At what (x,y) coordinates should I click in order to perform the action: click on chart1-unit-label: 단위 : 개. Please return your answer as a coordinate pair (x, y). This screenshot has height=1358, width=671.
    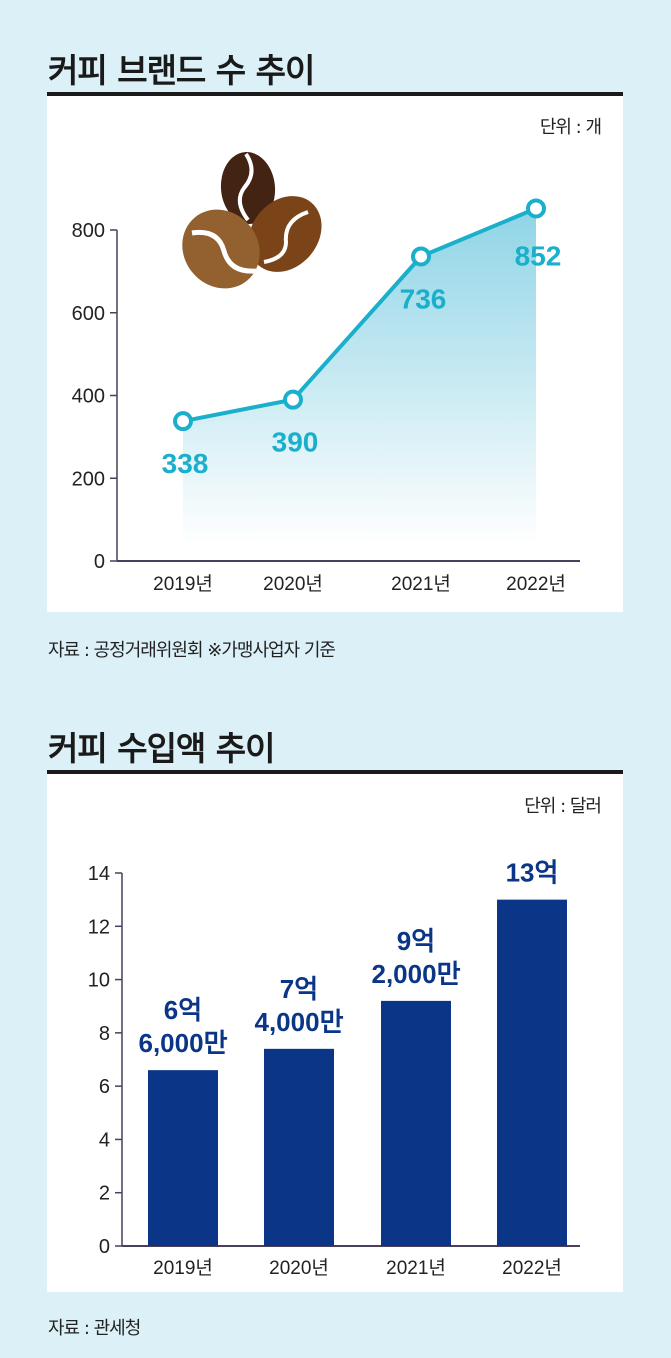
    Looking at the image, I should click on (570, 127).